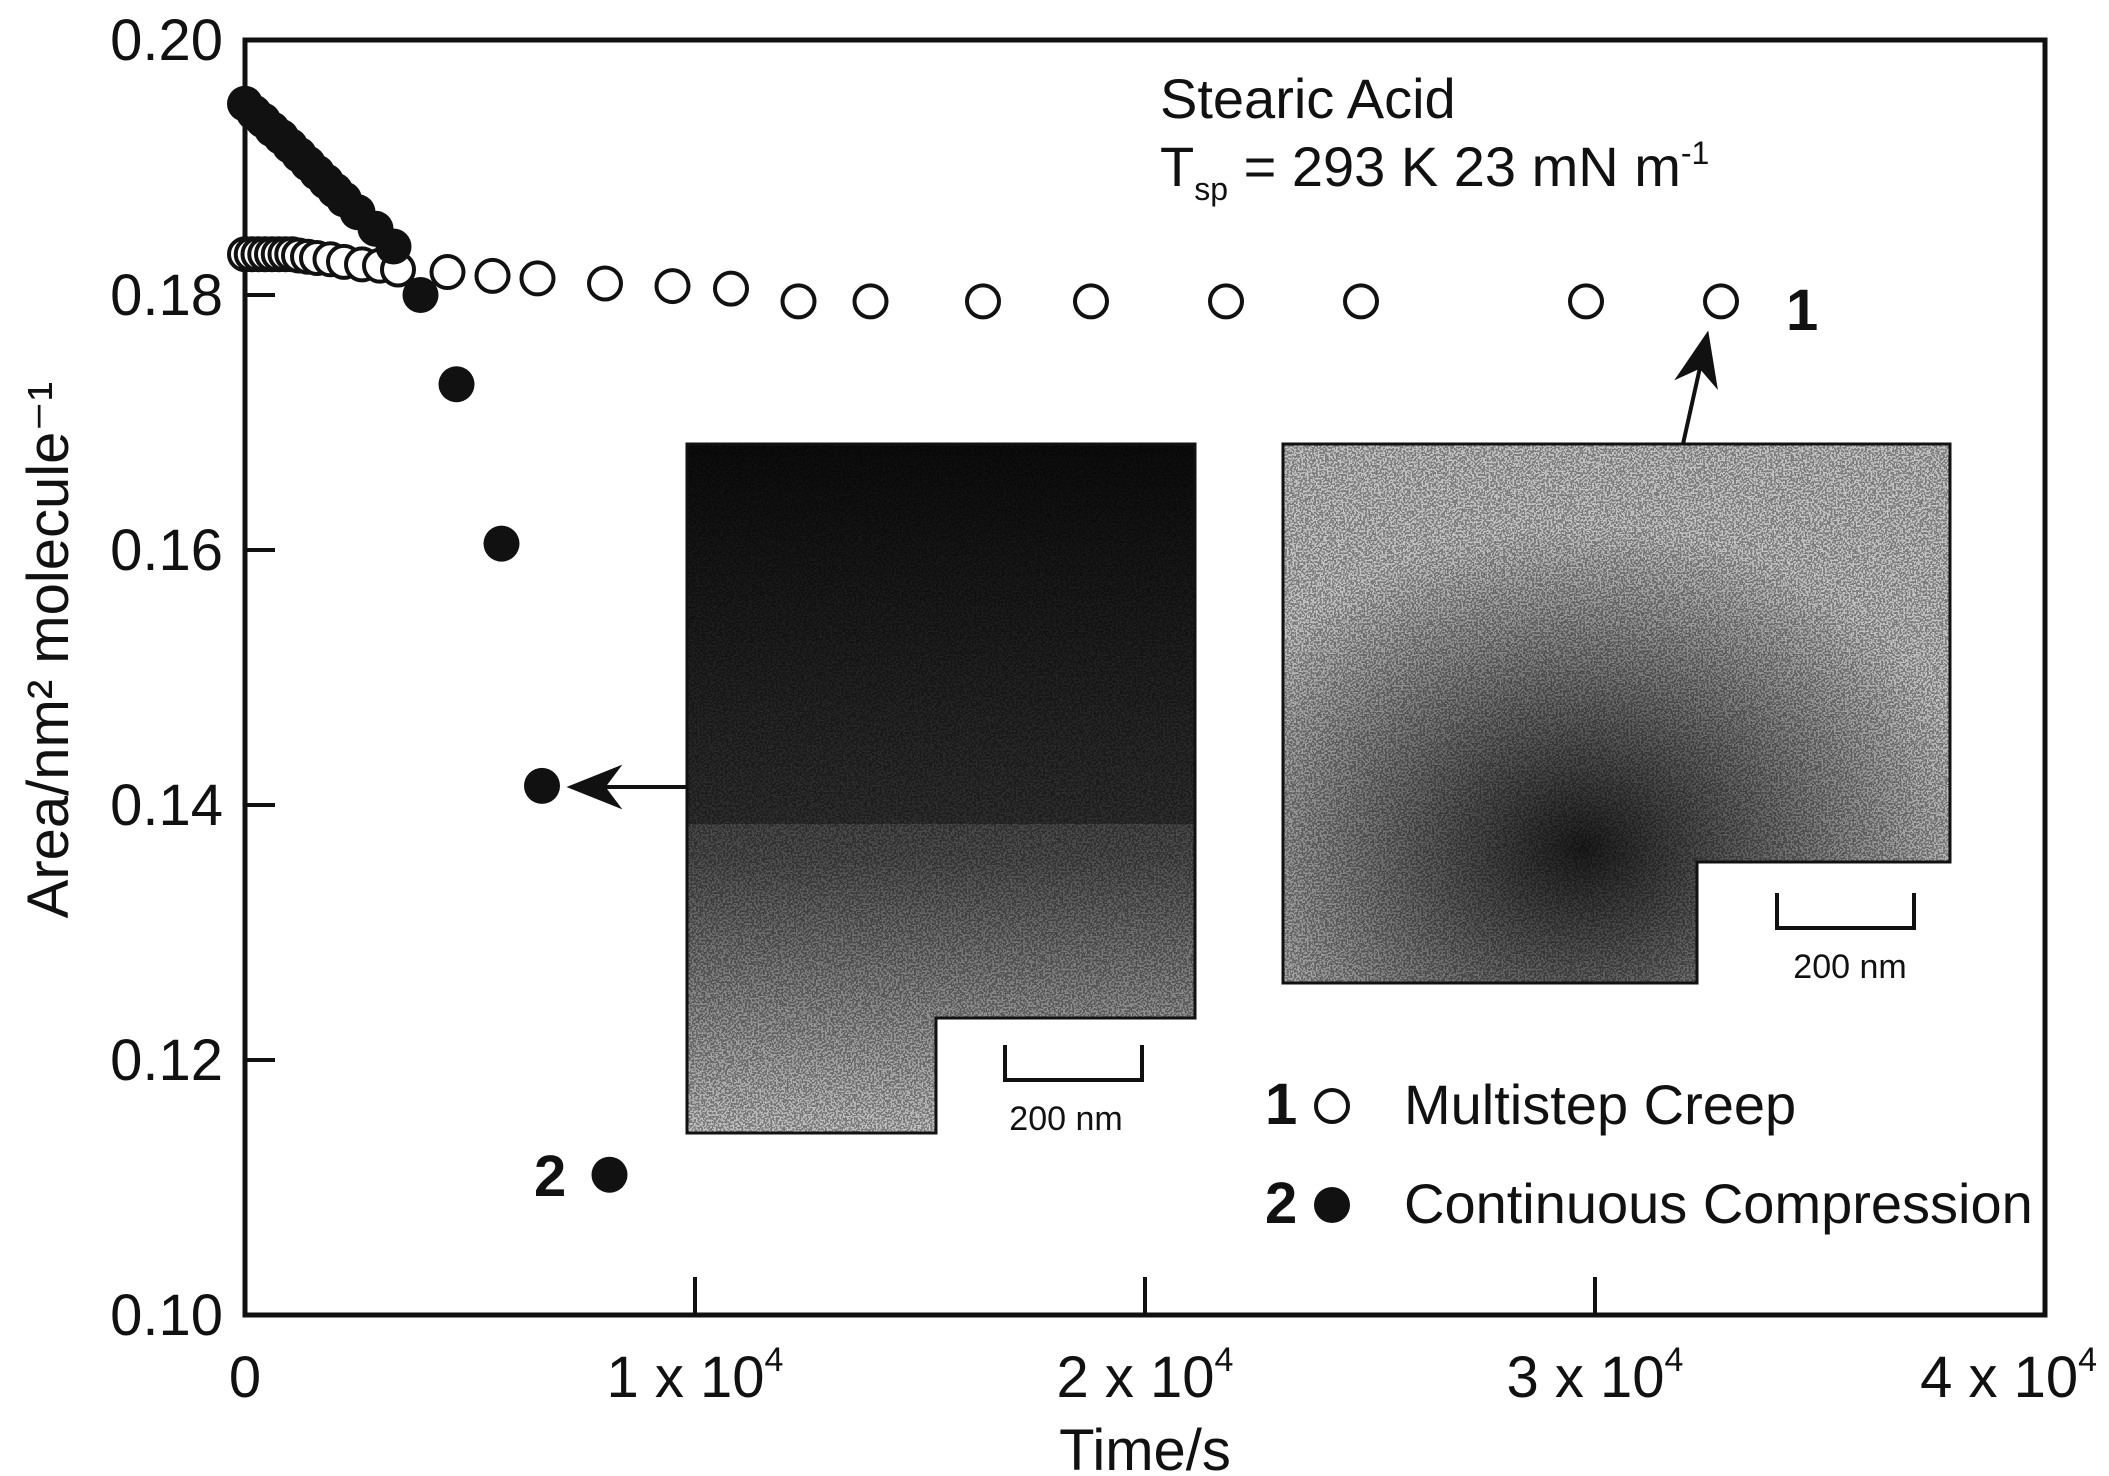 Image resolution: width=2109 pixels, height=1476 pixels. What do you see at coordinates (427, 639) in the screenshot?
I see `series-continuous-compression` at bounding box center [427, 639].